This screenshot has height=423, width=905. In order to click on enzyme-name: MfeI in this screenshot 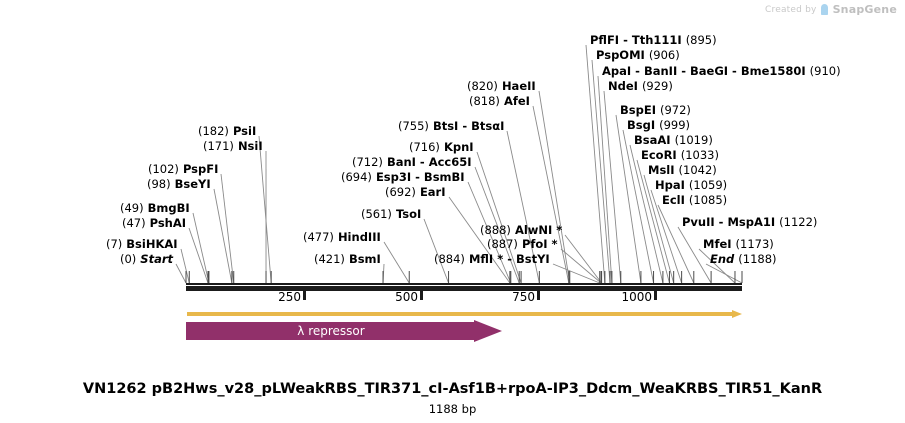, I will do `click(717, 244)`.